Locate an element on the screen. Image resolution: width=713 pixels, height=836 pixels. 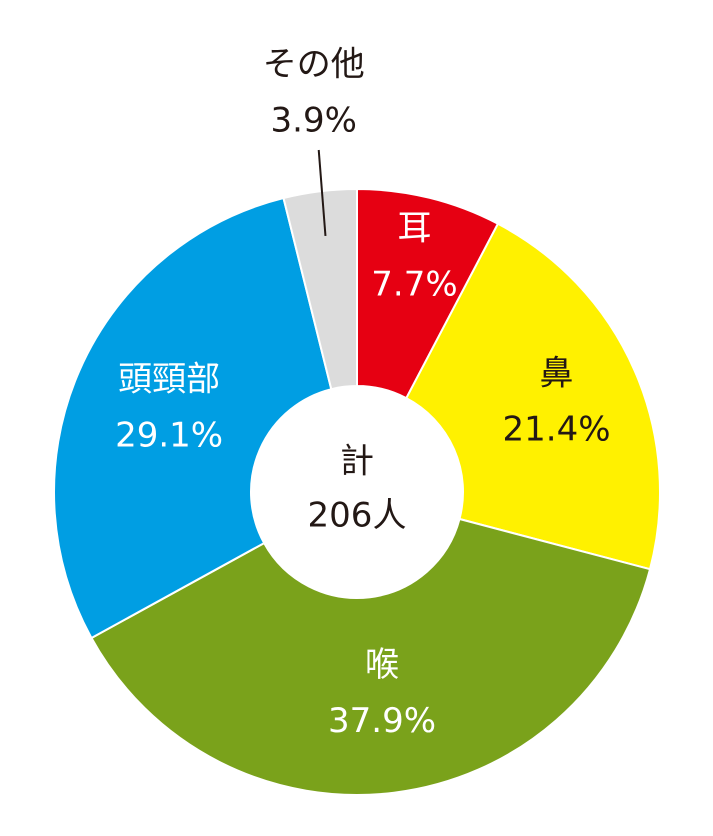
slice-value-label: 29.1% is located at coordinates (169, 435).